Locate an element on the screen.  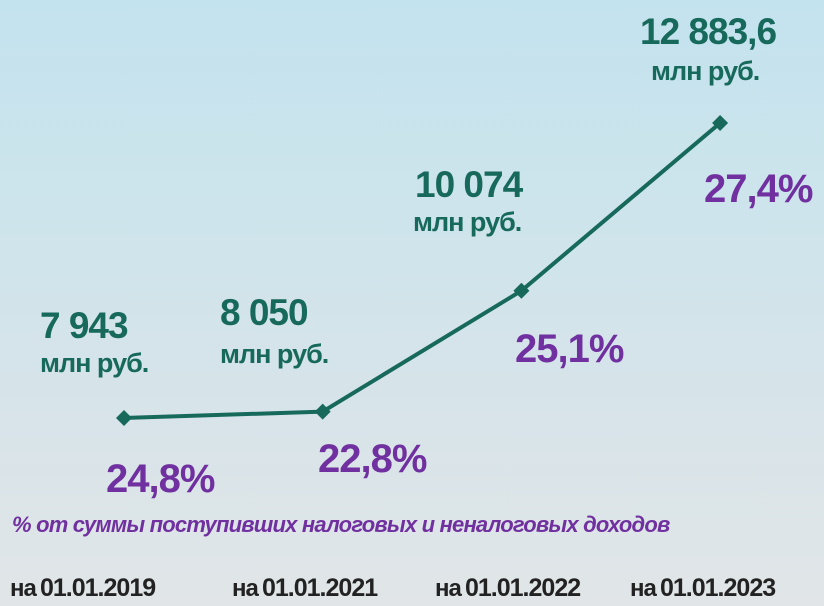
value-label: 12 883,6 is located at coordinates (708, 31).